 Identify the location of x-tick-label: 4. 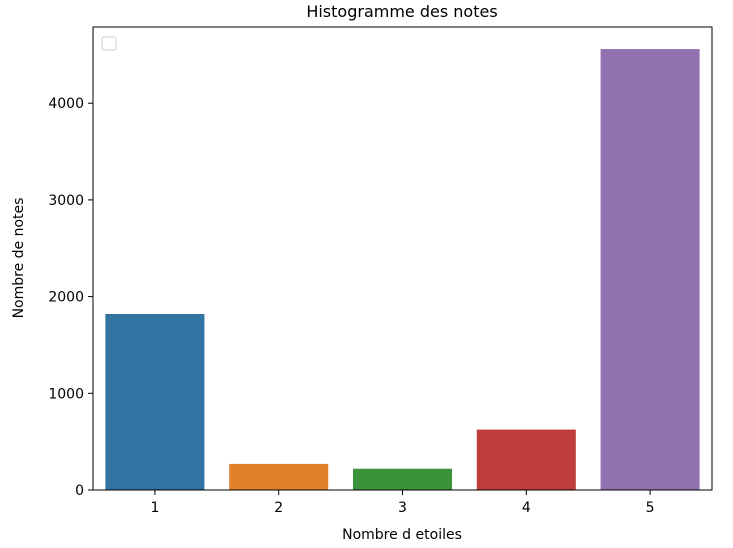
(526, 508).